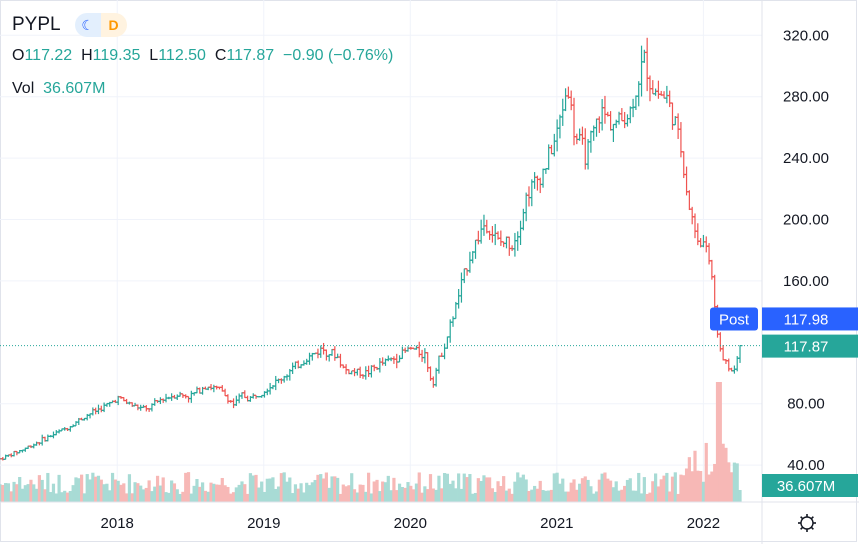 The image size is (859, 544). What do you see at coordinates (806, 158) in the screenshot?
I see `price-tick-label: 240.00` at bounding box center [806, 158].